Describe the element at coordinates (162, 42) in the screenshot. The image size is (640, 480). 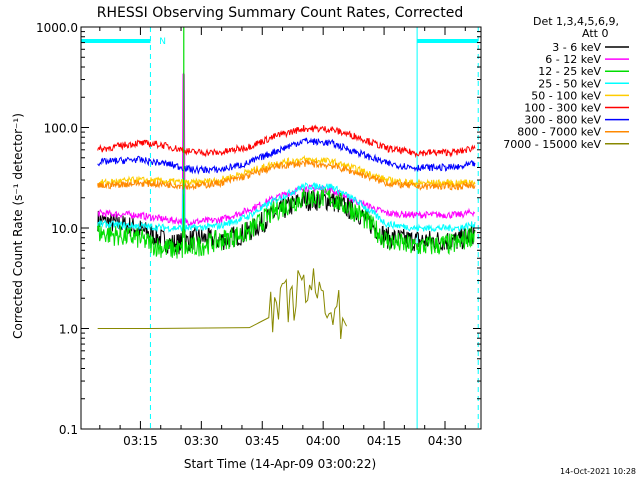
I see `annotation-0: N` at that location.